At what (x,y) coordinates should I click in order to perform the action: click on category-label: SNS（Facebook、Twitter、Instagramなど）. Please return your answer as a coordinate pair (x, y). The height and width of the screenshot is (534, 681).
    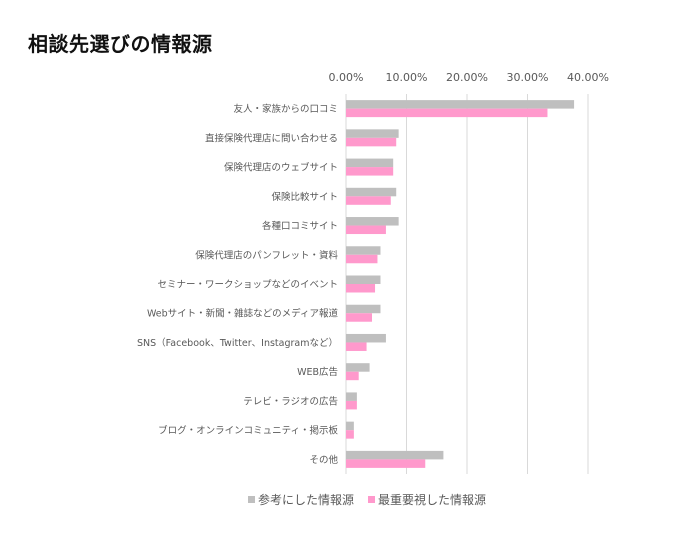
    Looking at the image, I should click on (237, 343).